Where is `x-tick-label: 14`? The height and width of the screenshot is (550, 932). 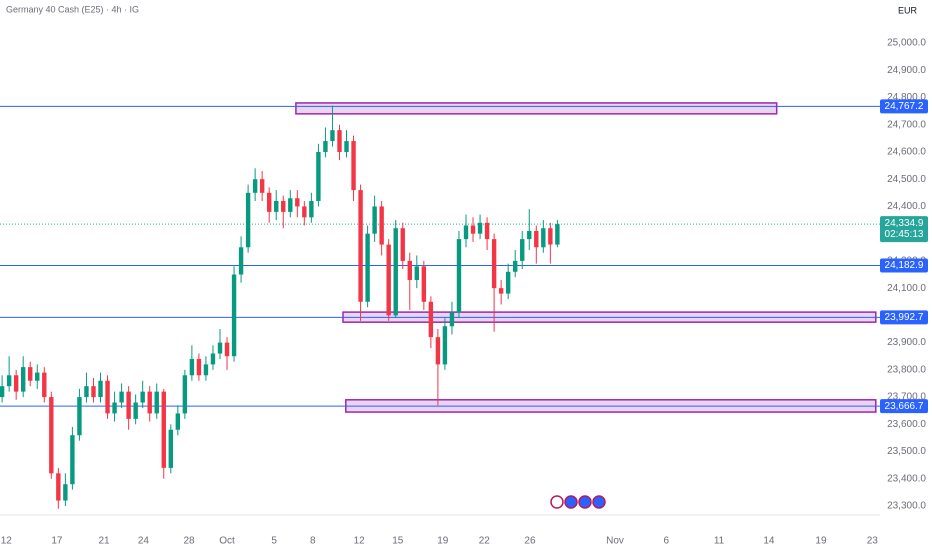 x-tick-label: 14 is located at coordinates (769, 541).